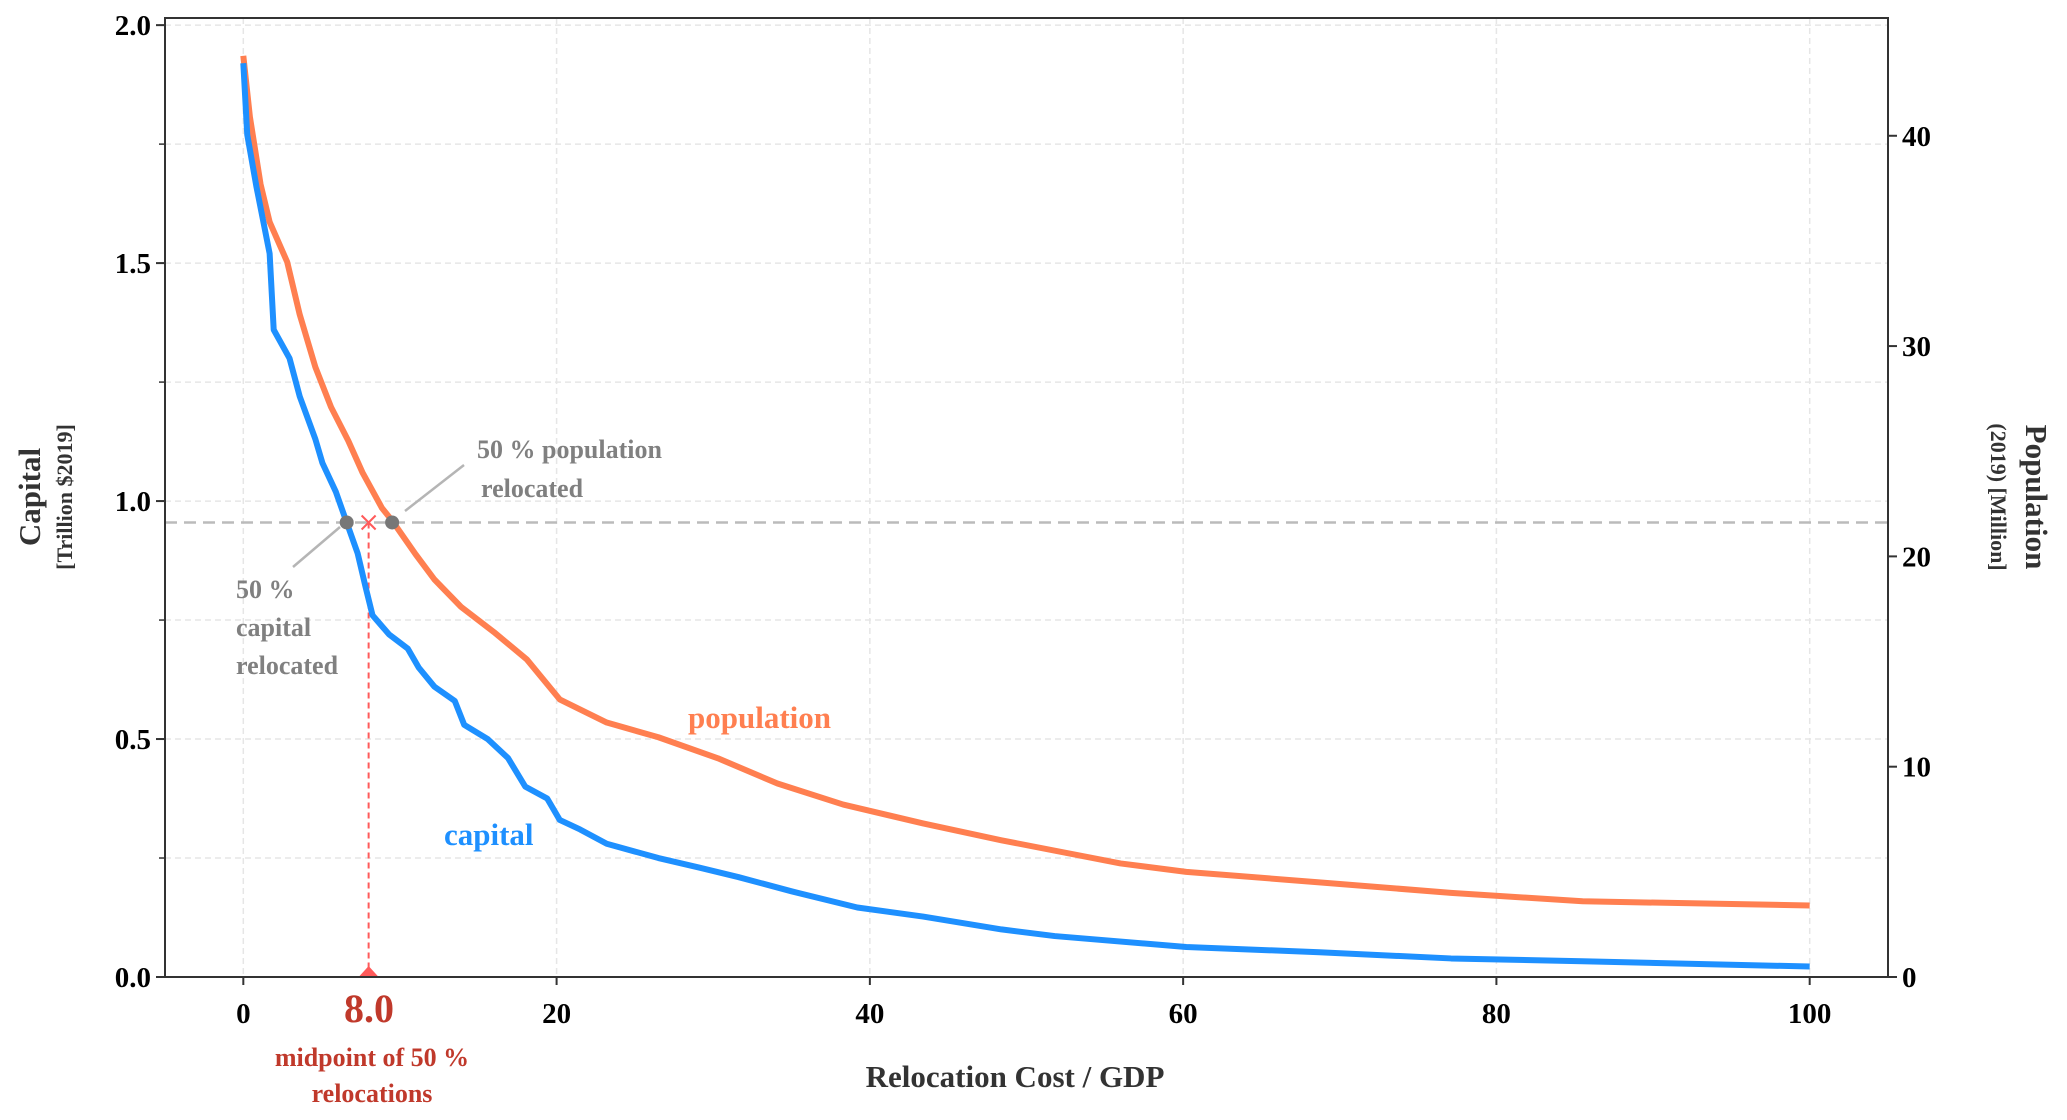  I want to click on right-y-tick-label: 0, so click(1909, 978).